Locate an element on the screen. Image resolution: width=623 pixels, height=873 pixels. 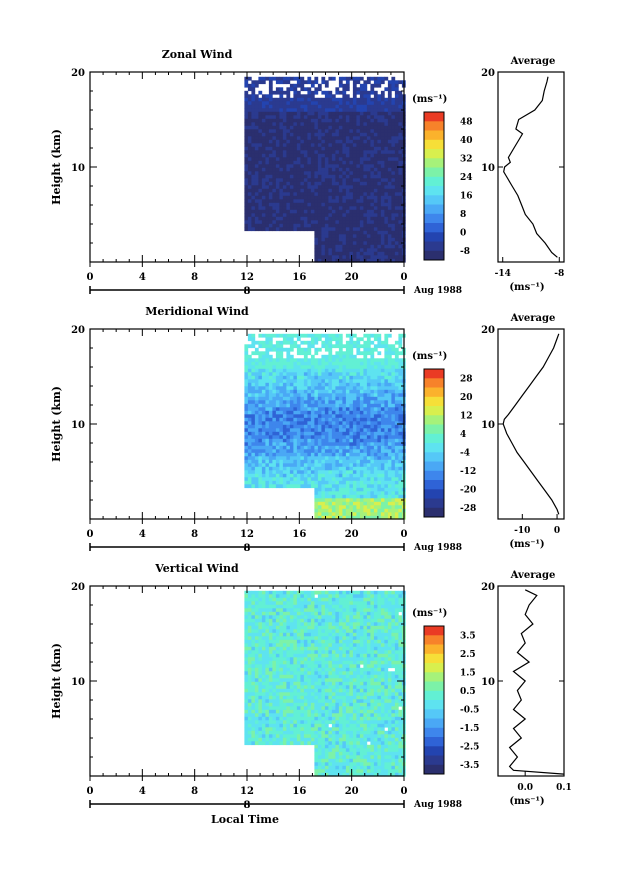
date-label: Aug 1988 is located at coordinates (437, 805).